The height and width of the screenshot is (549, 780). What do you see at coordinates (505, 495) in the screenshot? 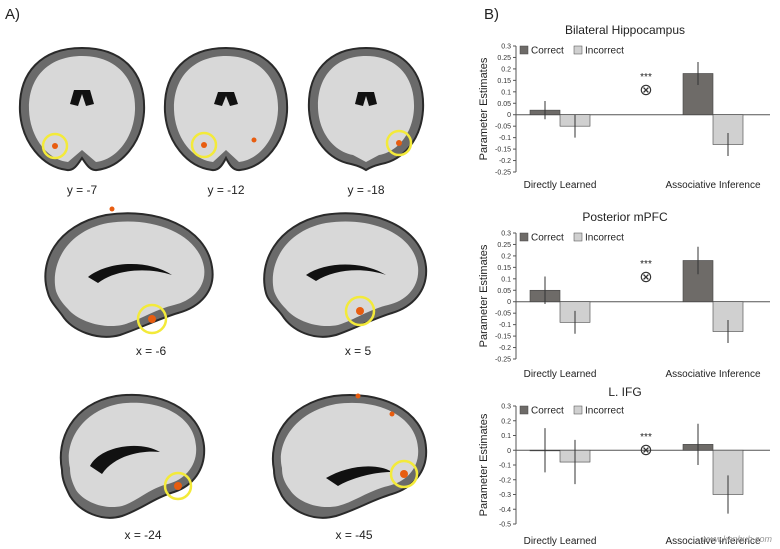
I see `y-tick-label: -0.3` at bounding box center [505, 495].